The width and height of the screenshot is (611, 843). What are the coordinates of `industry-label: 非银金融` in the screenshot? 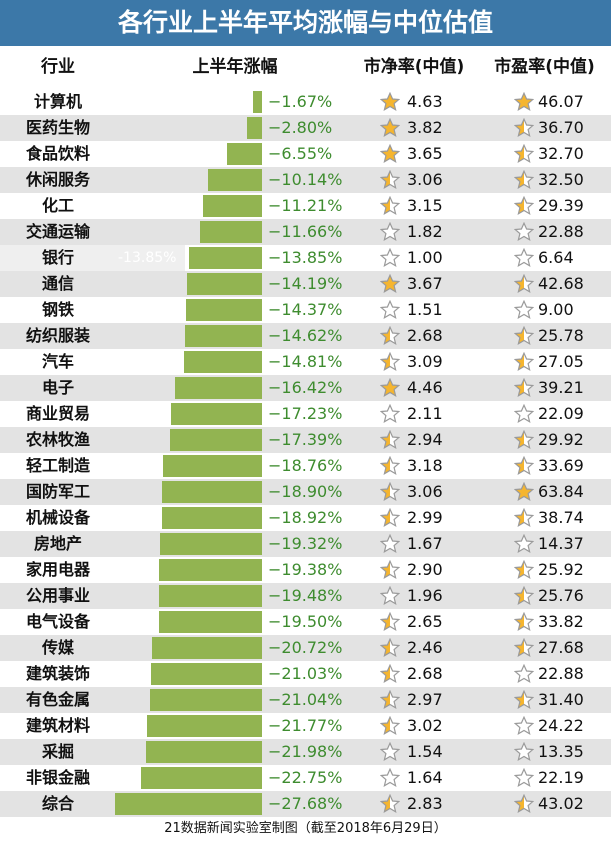 It's located at (57, 777).